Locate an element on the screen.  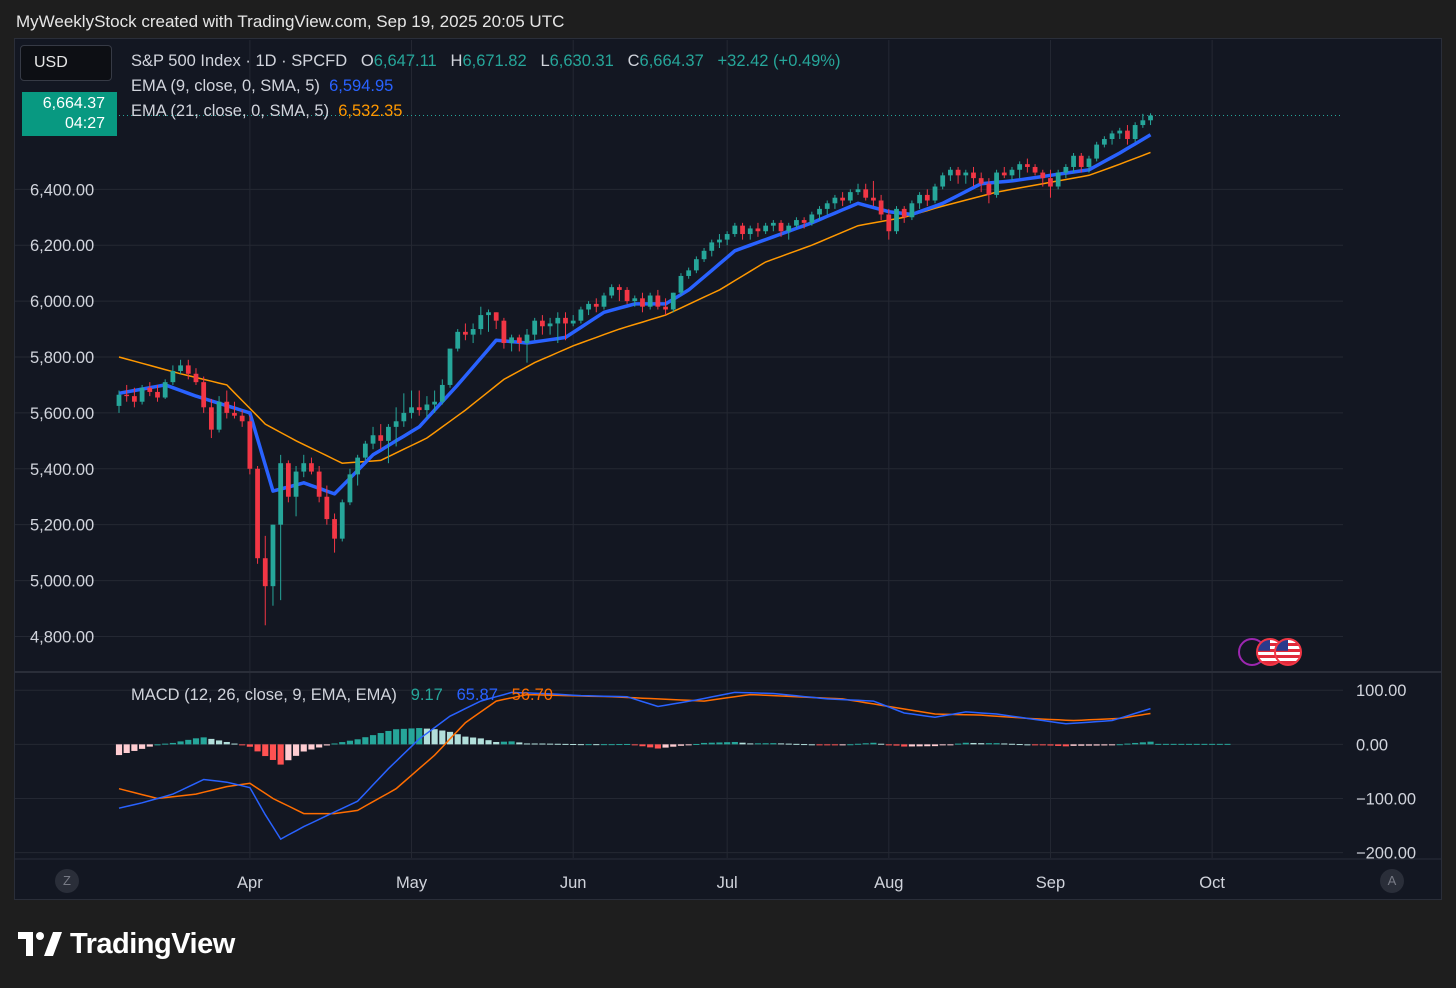
change-value: +32.42 (+0.49%) is located at coordinates (779, 61).